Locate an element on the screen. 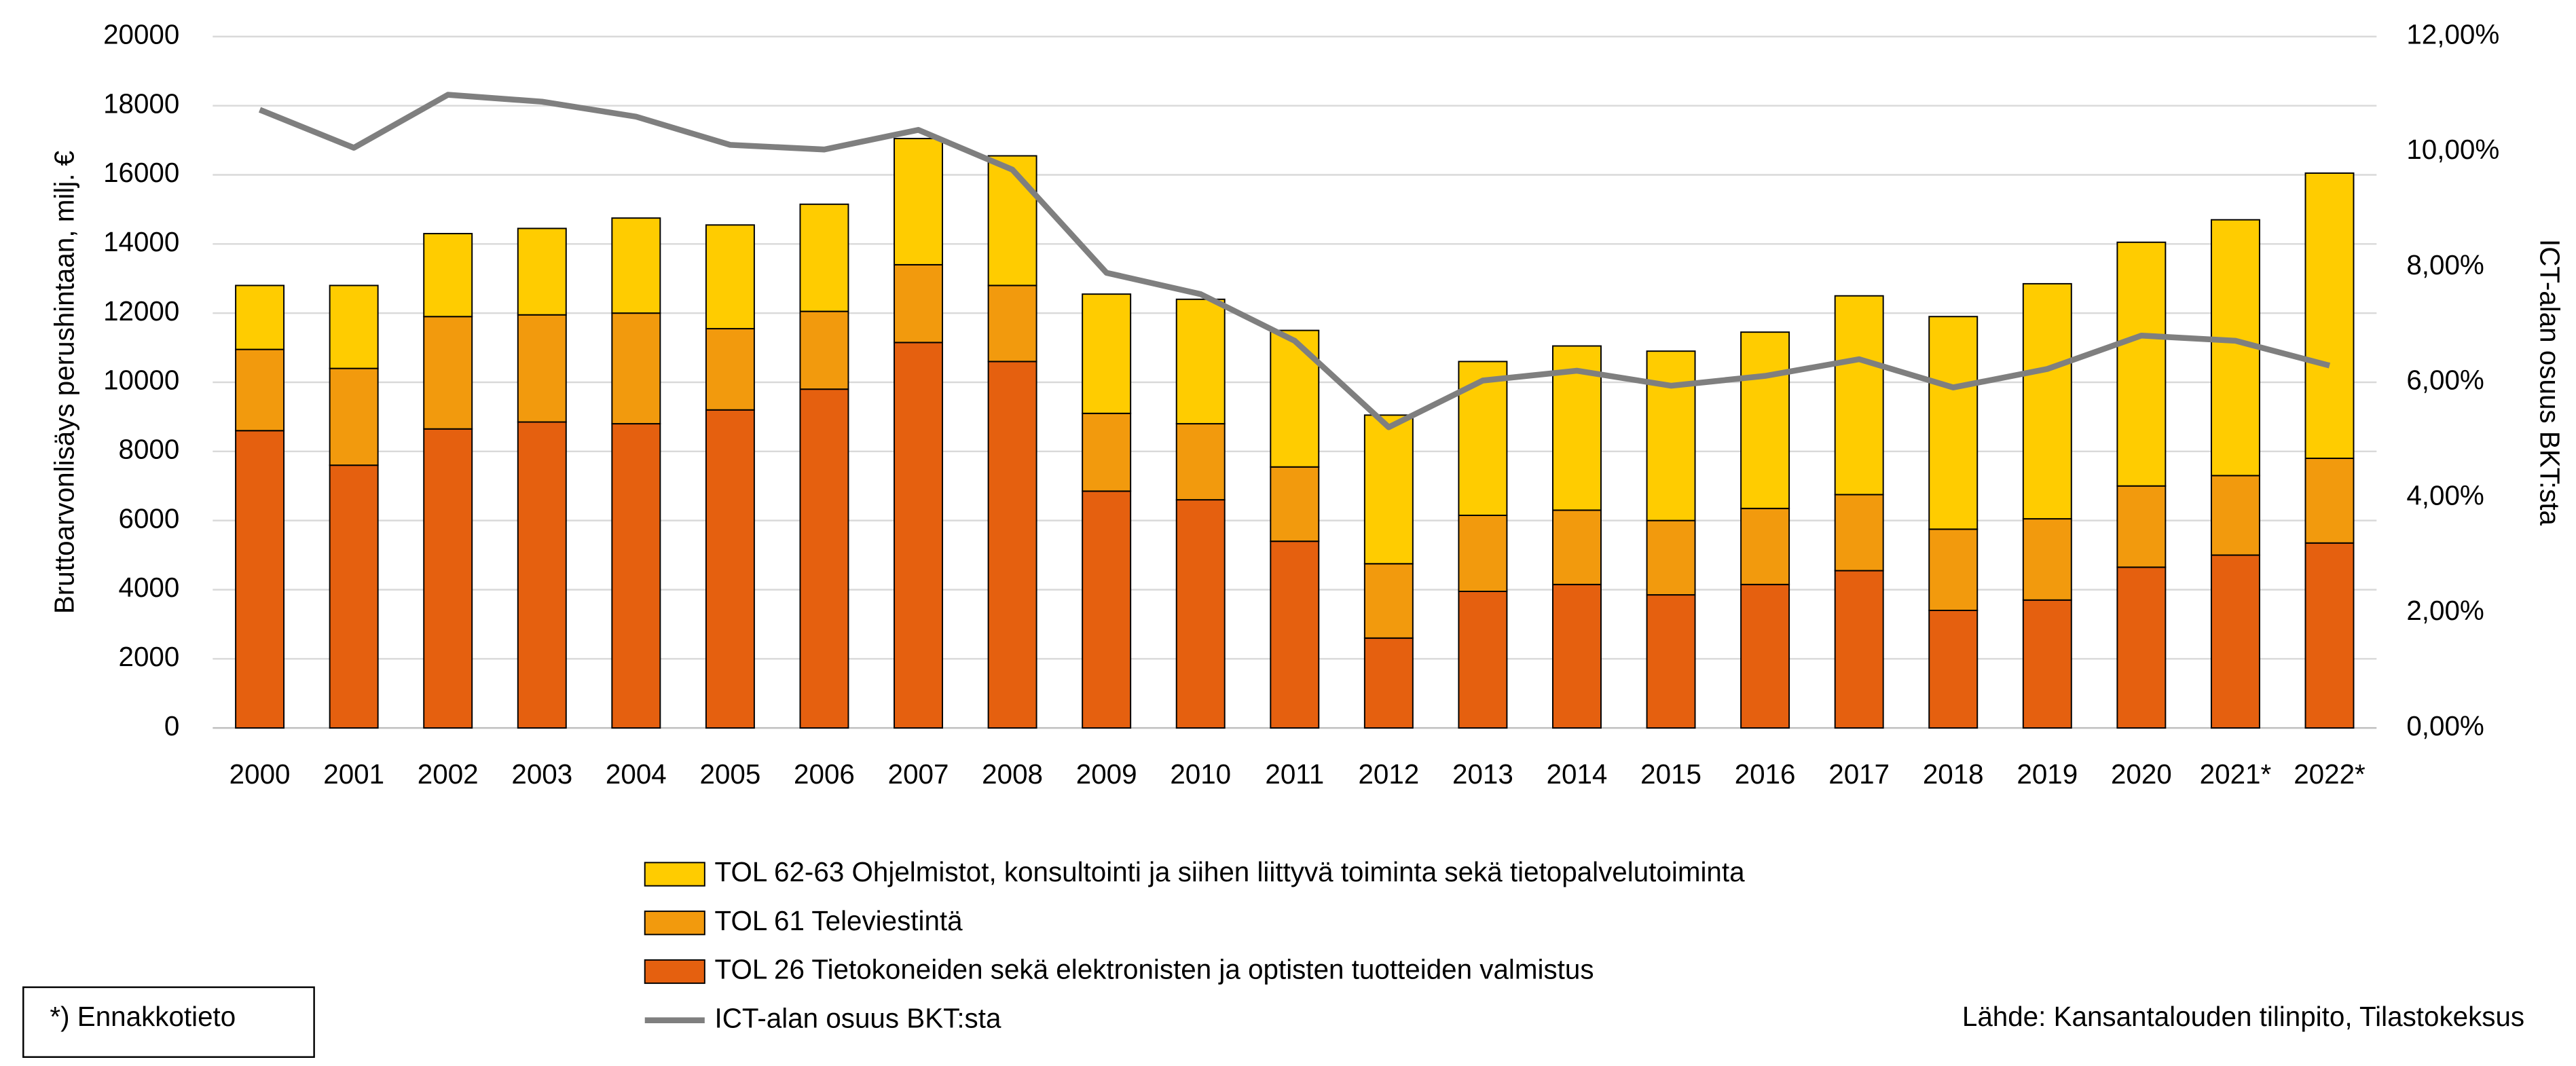 The image size is (2576, 1066). x-tick-label: 2002 is located at coordinates (448, 774).